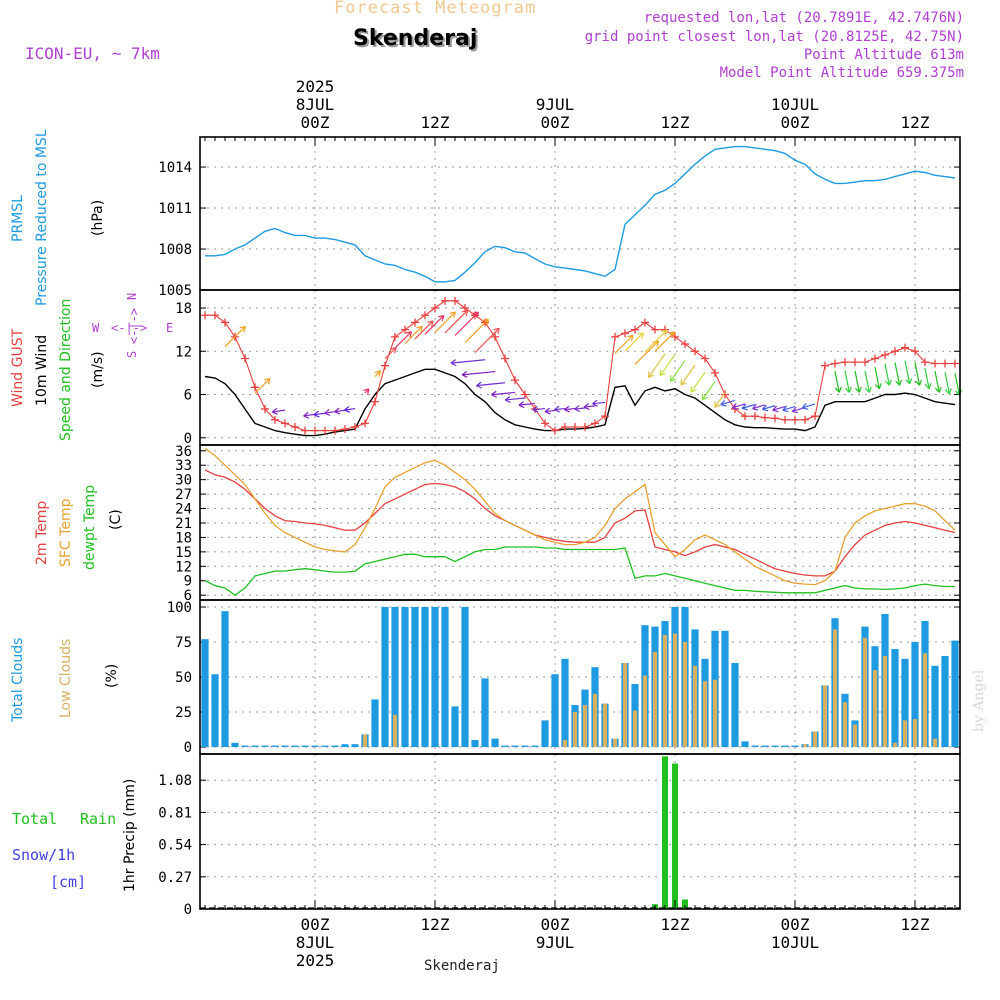 The width and height of the screenshot is (1000, 1000). I want to click on y-tick-label: 6, so click(188, 396).